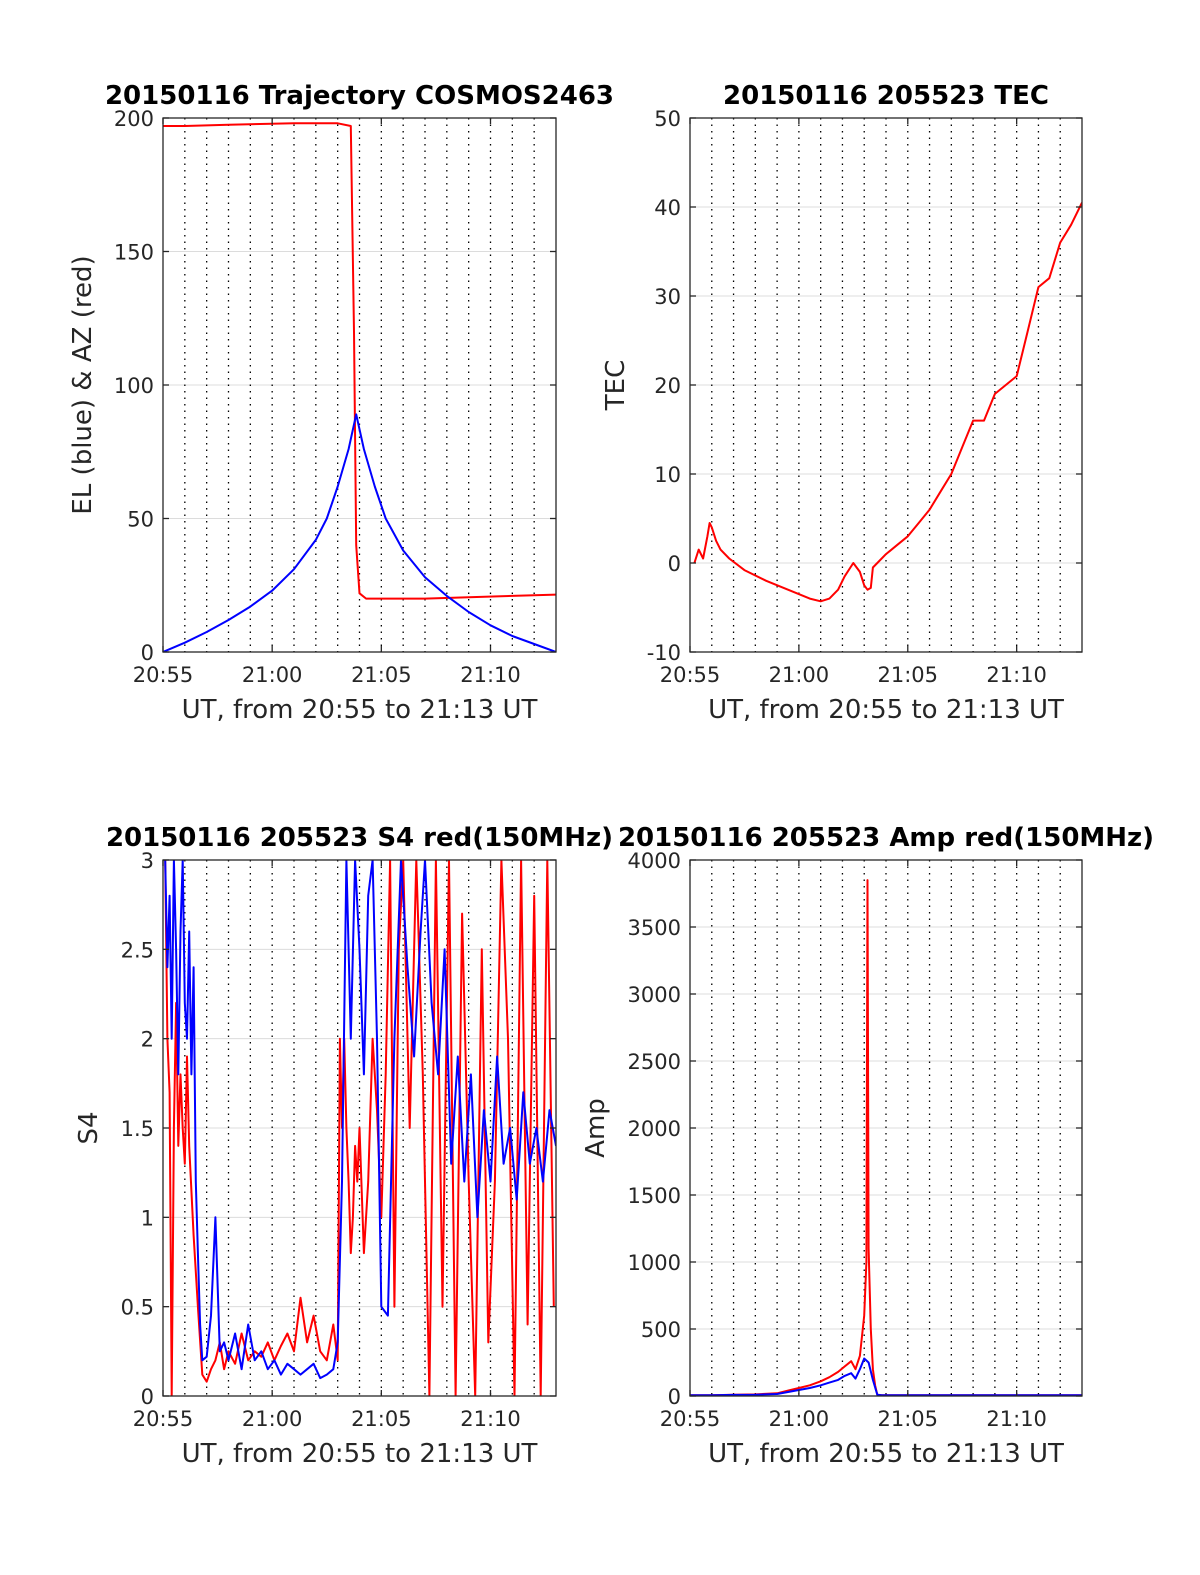 Image resolution: width=1200 pixels, height=1575 pixels. I want to click on y-tick-label: 1000, so click(654, 1263).